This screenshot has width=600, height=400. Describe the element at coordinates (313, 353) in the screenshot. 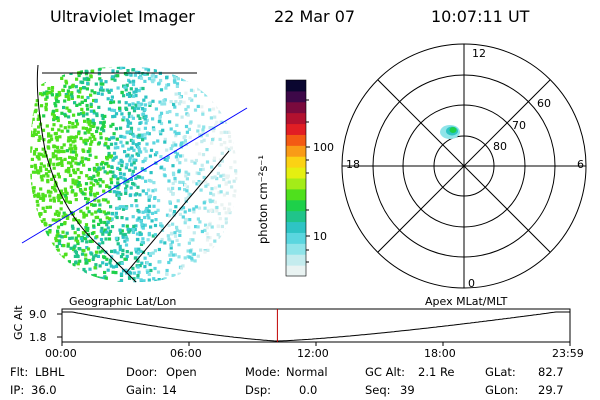

I see `time-tick-2: 12:00` at that location.